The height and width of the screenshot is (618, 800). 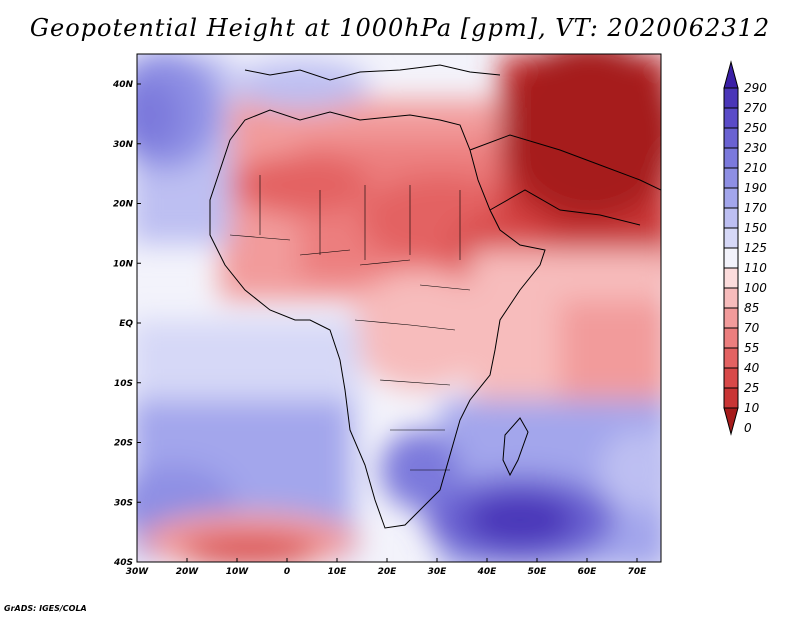 What do you see at coordinates (751, 388) in the screenshot?
I see `colorbar-label: 25` at bounding box center [751, 388].